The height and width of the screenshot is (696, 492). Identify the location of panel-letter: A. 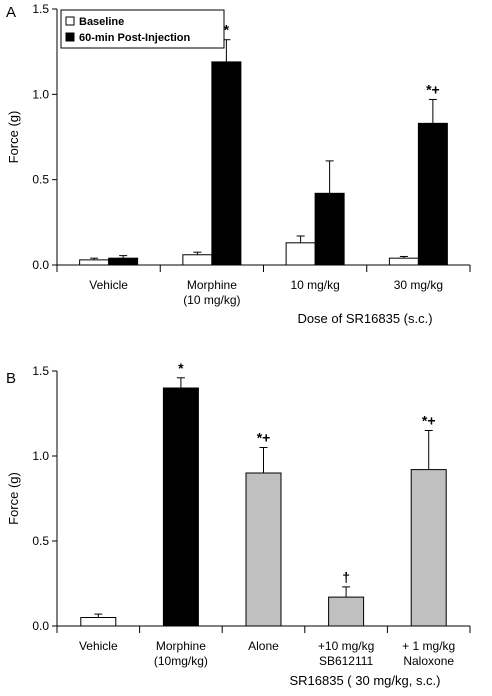
(11, 12).